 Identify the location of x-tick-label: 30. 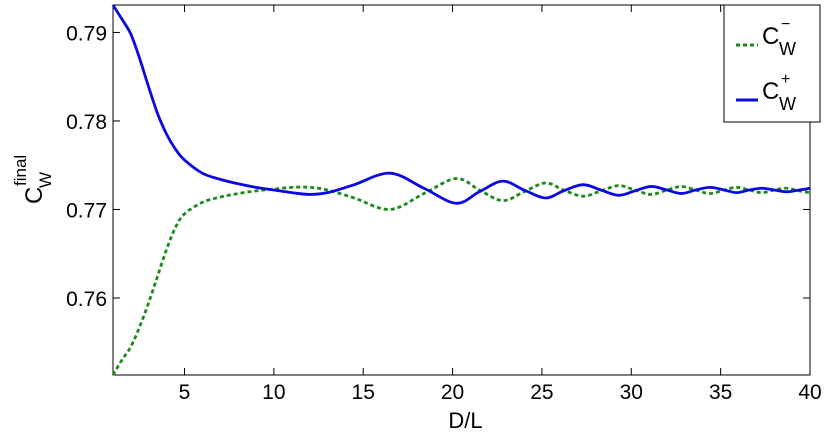
(631, 392).